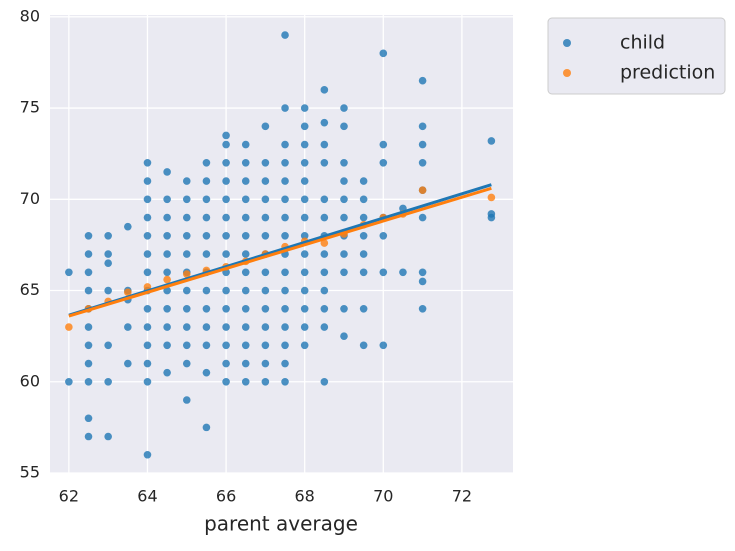  What do you see at coordinates (305, 496) in the screenshot?
I see `x-tick-label: 68` at bounding box center [305, 496].